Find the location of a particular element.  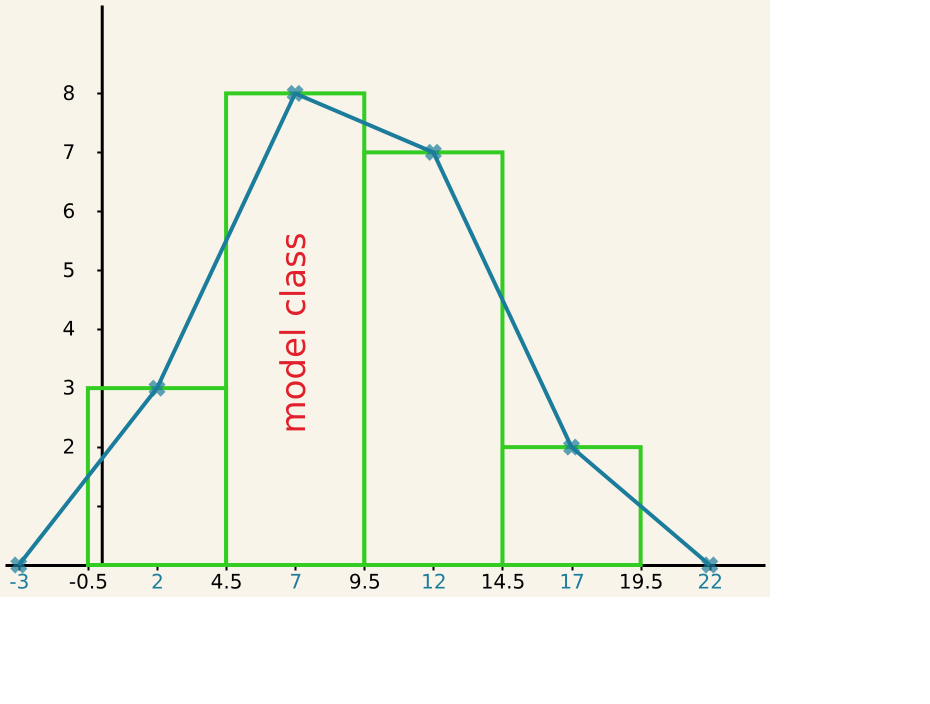

x-tick-label: 2 is located at coordinates (157, 582).